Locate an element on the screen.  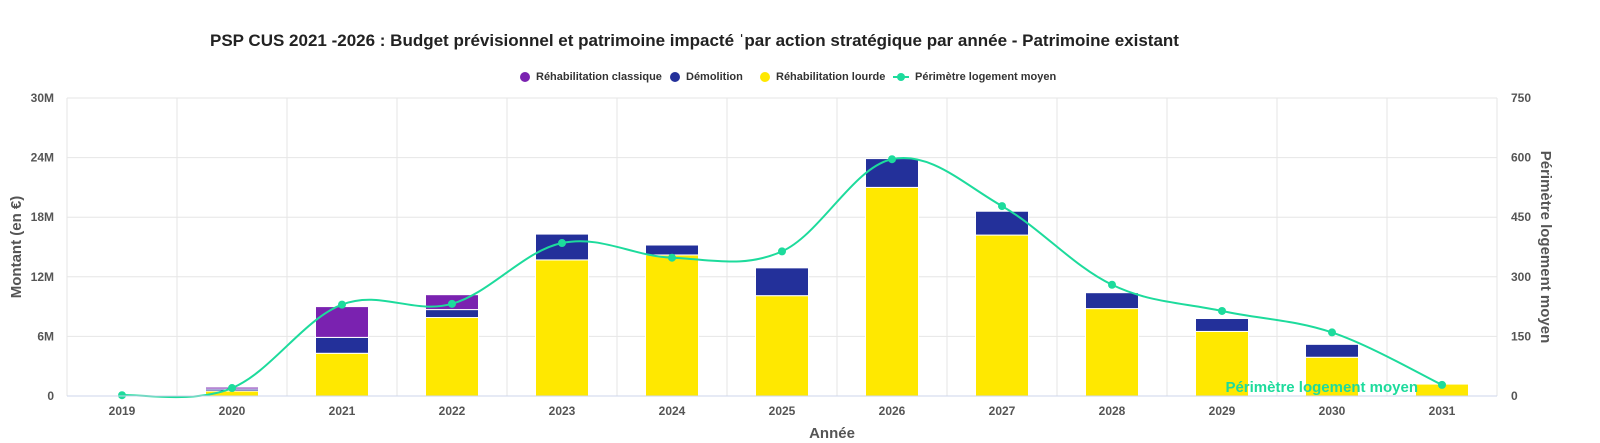
x-tick-label: 2027 is located at coordinates (1002, 411).